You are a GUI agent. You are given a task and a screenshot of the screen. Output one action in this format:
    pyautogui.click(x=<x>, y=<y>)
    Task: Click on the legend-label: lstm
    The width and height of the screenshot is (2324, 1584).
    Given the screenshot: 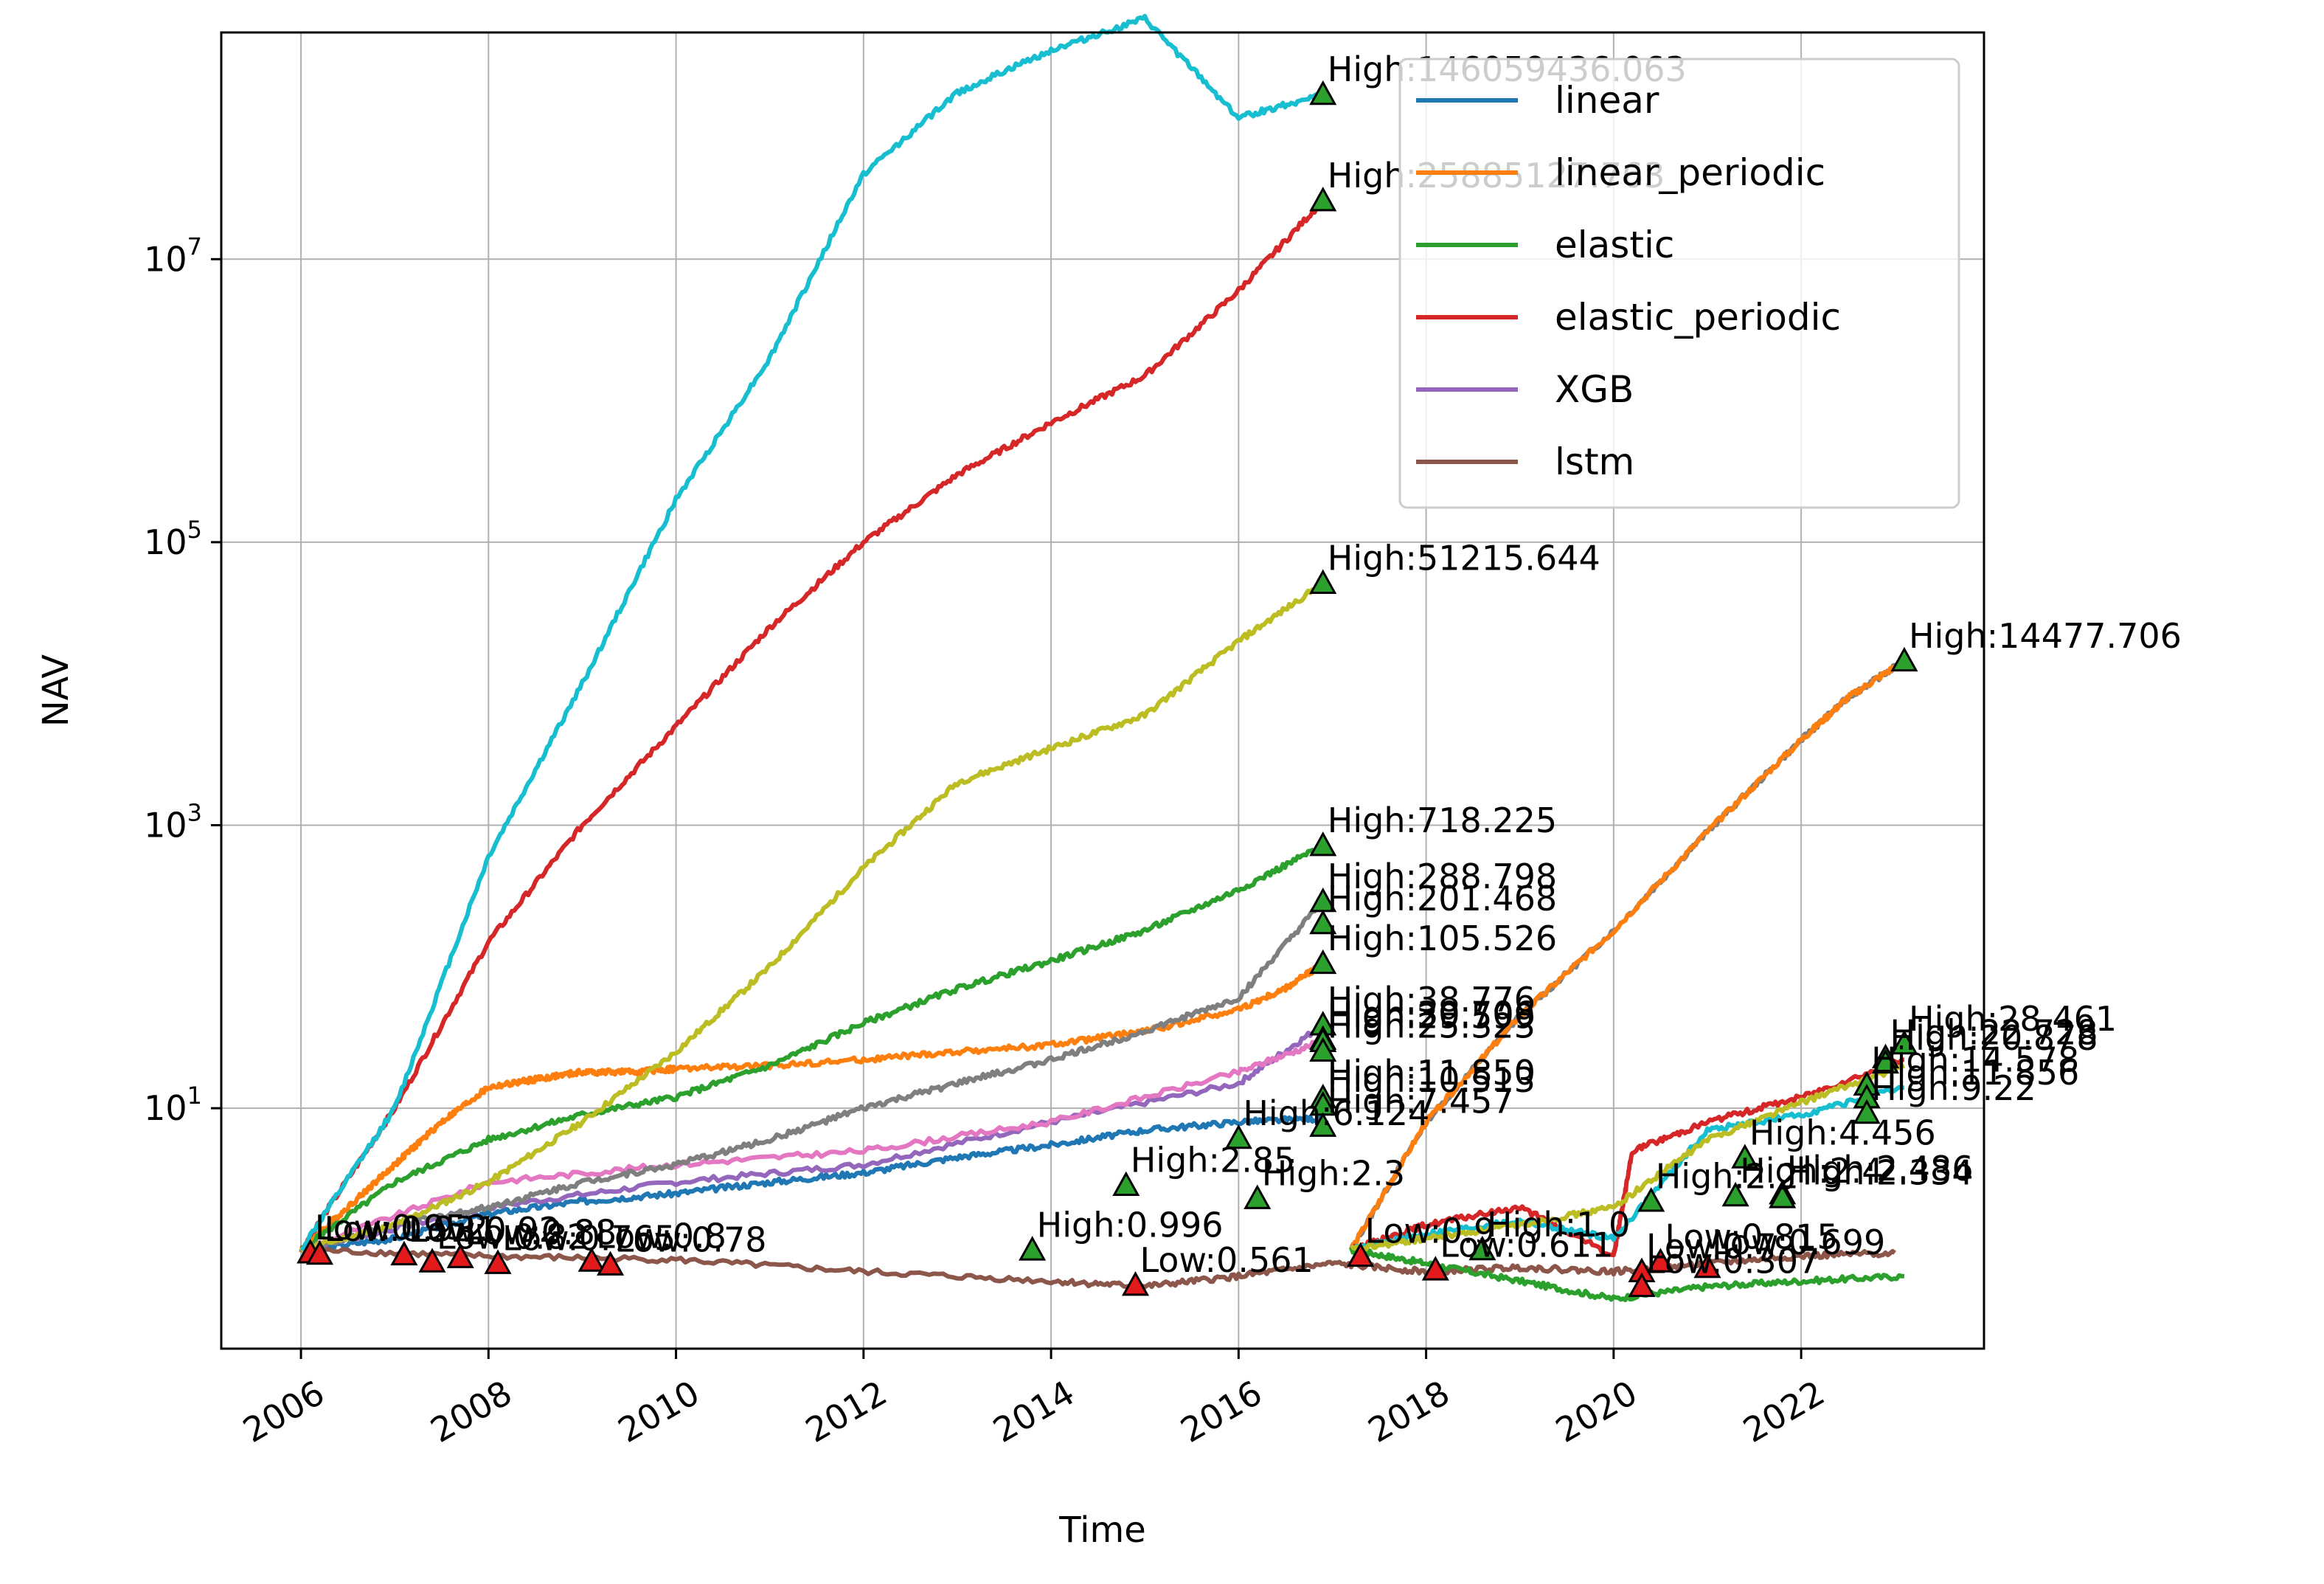 What is the action you would take?
    pyautogui.click(x=1595, y=461)
    